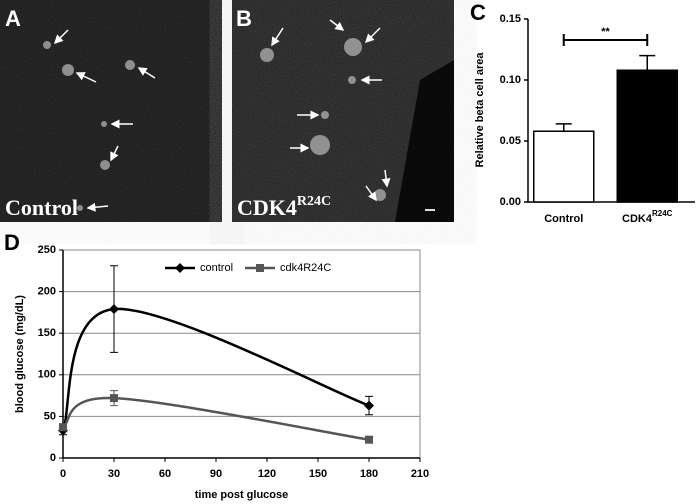  I want to click on legend-label: cdk4R24C, so click(305, 268).